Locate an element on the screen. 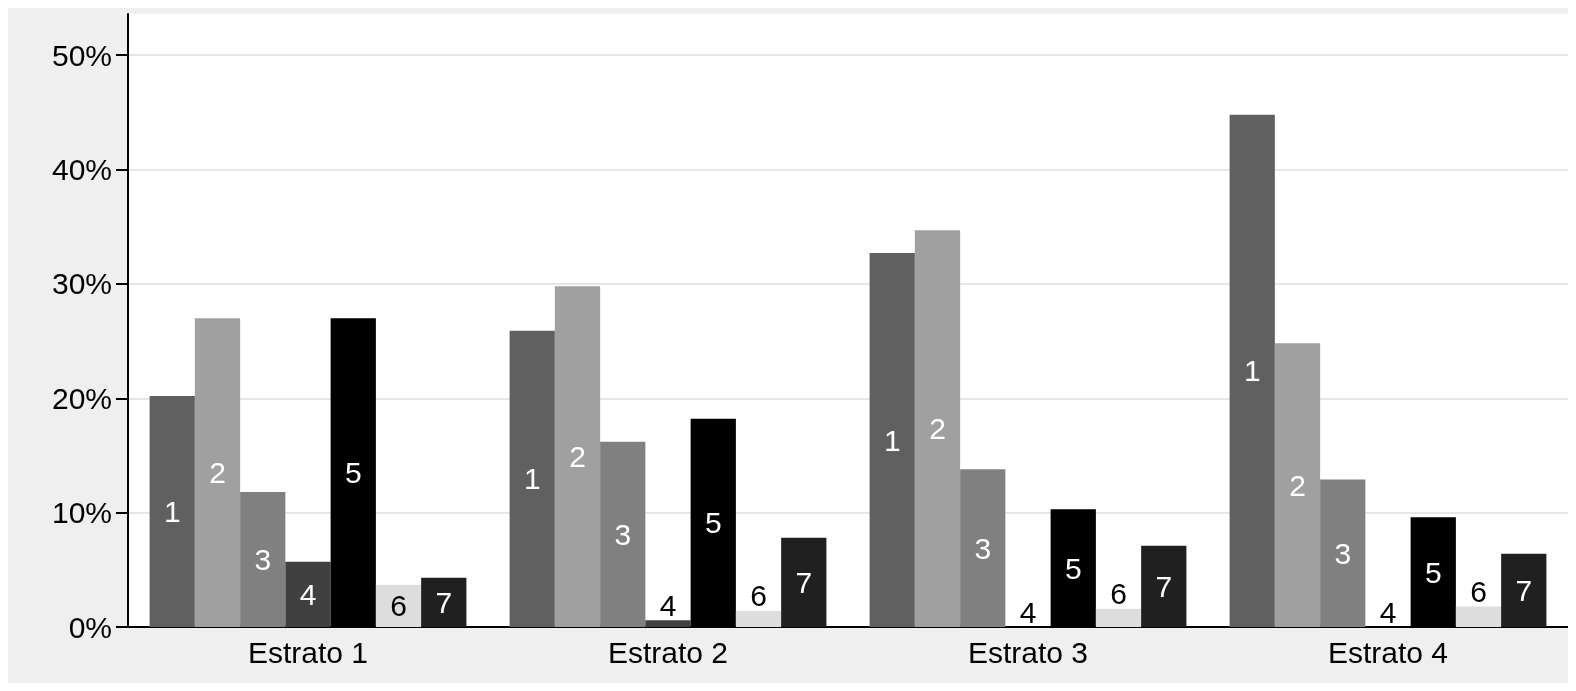 The width and height of the screenshot is (1576, 691). x-tick-label: Estrato 4 is located at coordinates (1388, 652).